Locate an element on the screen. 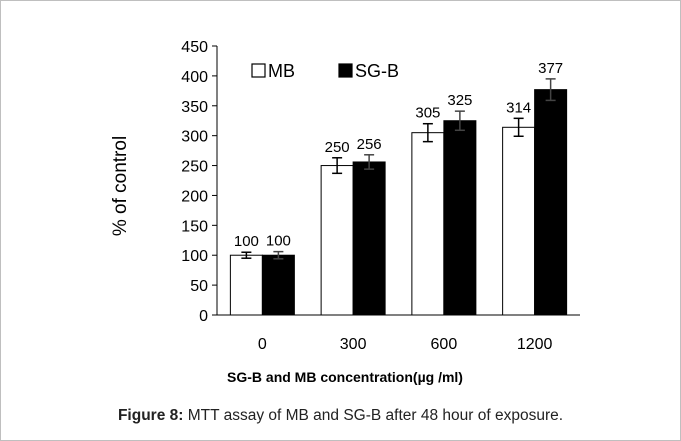  y-tick-label: 400 is located at coordinates (194, 77).